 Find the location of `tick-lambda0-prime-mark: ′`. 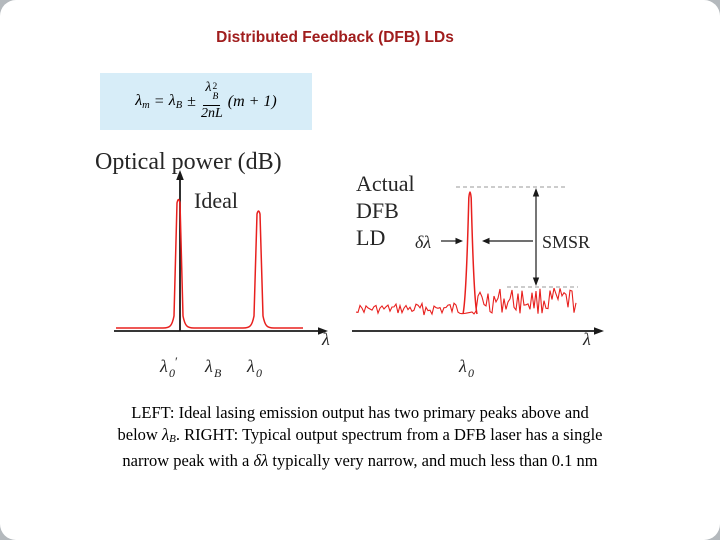

tick-lambda0-prime-mark: ′ is located at coordinates (176, 361).